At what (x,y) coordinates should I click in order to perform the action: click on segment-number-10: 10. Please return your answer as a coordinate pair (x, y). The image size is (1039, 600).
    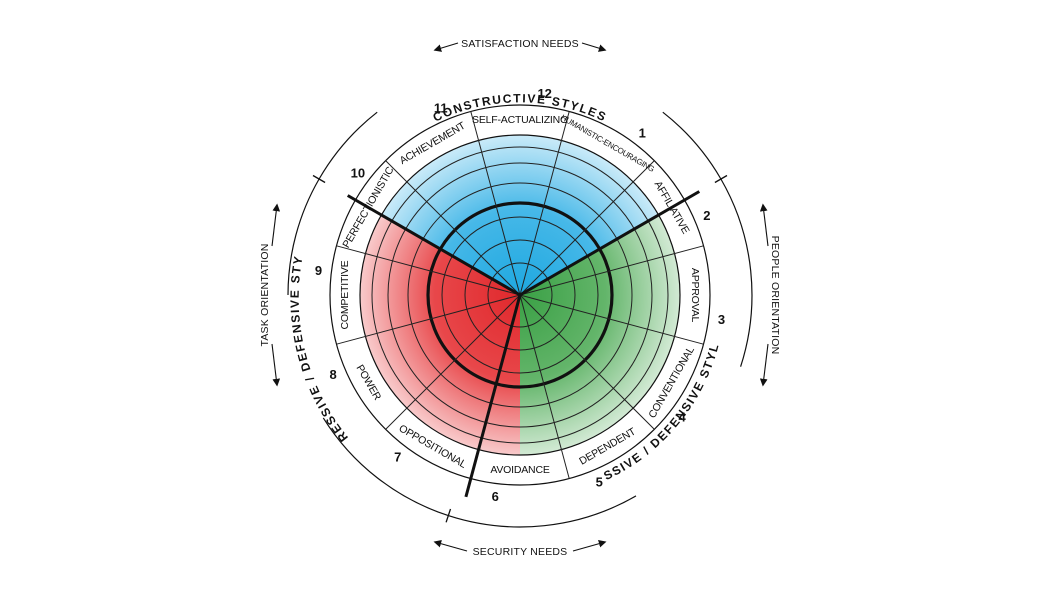
    Looking at the image, I should click on (358, 172).